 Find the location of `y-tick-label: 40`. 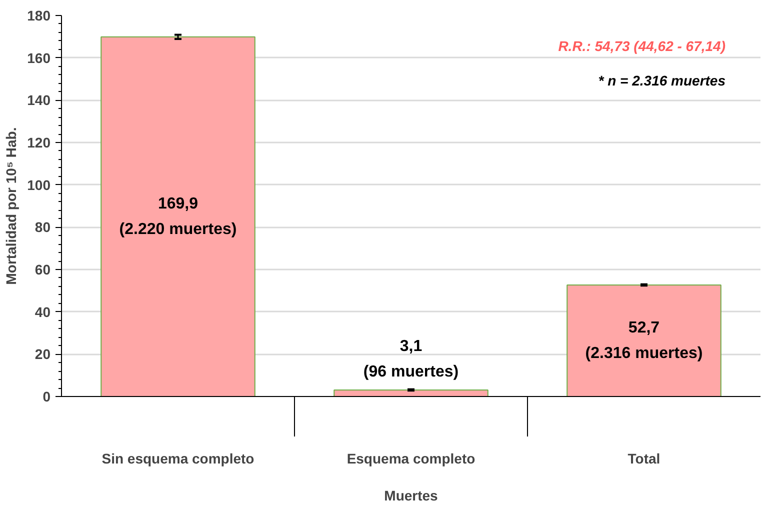

y-tick-label: 40 is located at coordinates (42, 312).